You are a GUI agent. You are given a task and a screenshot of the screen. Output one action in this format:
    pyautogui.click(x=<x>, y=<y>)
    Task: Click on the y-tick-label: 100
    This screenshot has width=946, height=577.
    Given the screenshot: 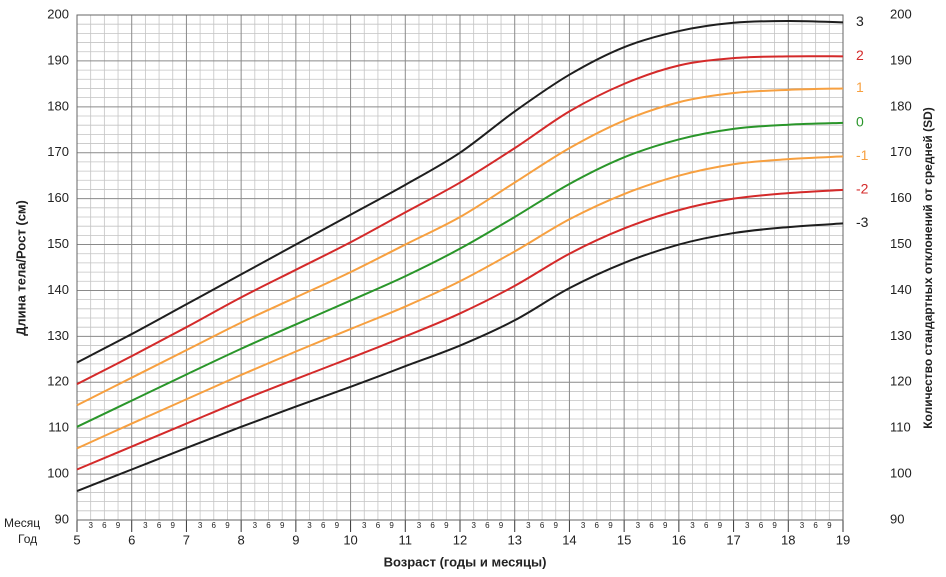 What is the action you would take?
    pyautogui.click(x=58, y=473)
    